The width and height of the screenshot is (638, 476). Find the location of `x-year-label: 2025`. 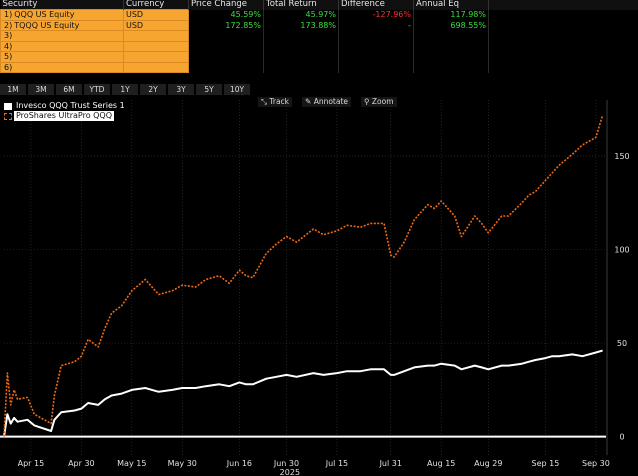

x-year-label: 2025 is located at coordinates (290, 472).